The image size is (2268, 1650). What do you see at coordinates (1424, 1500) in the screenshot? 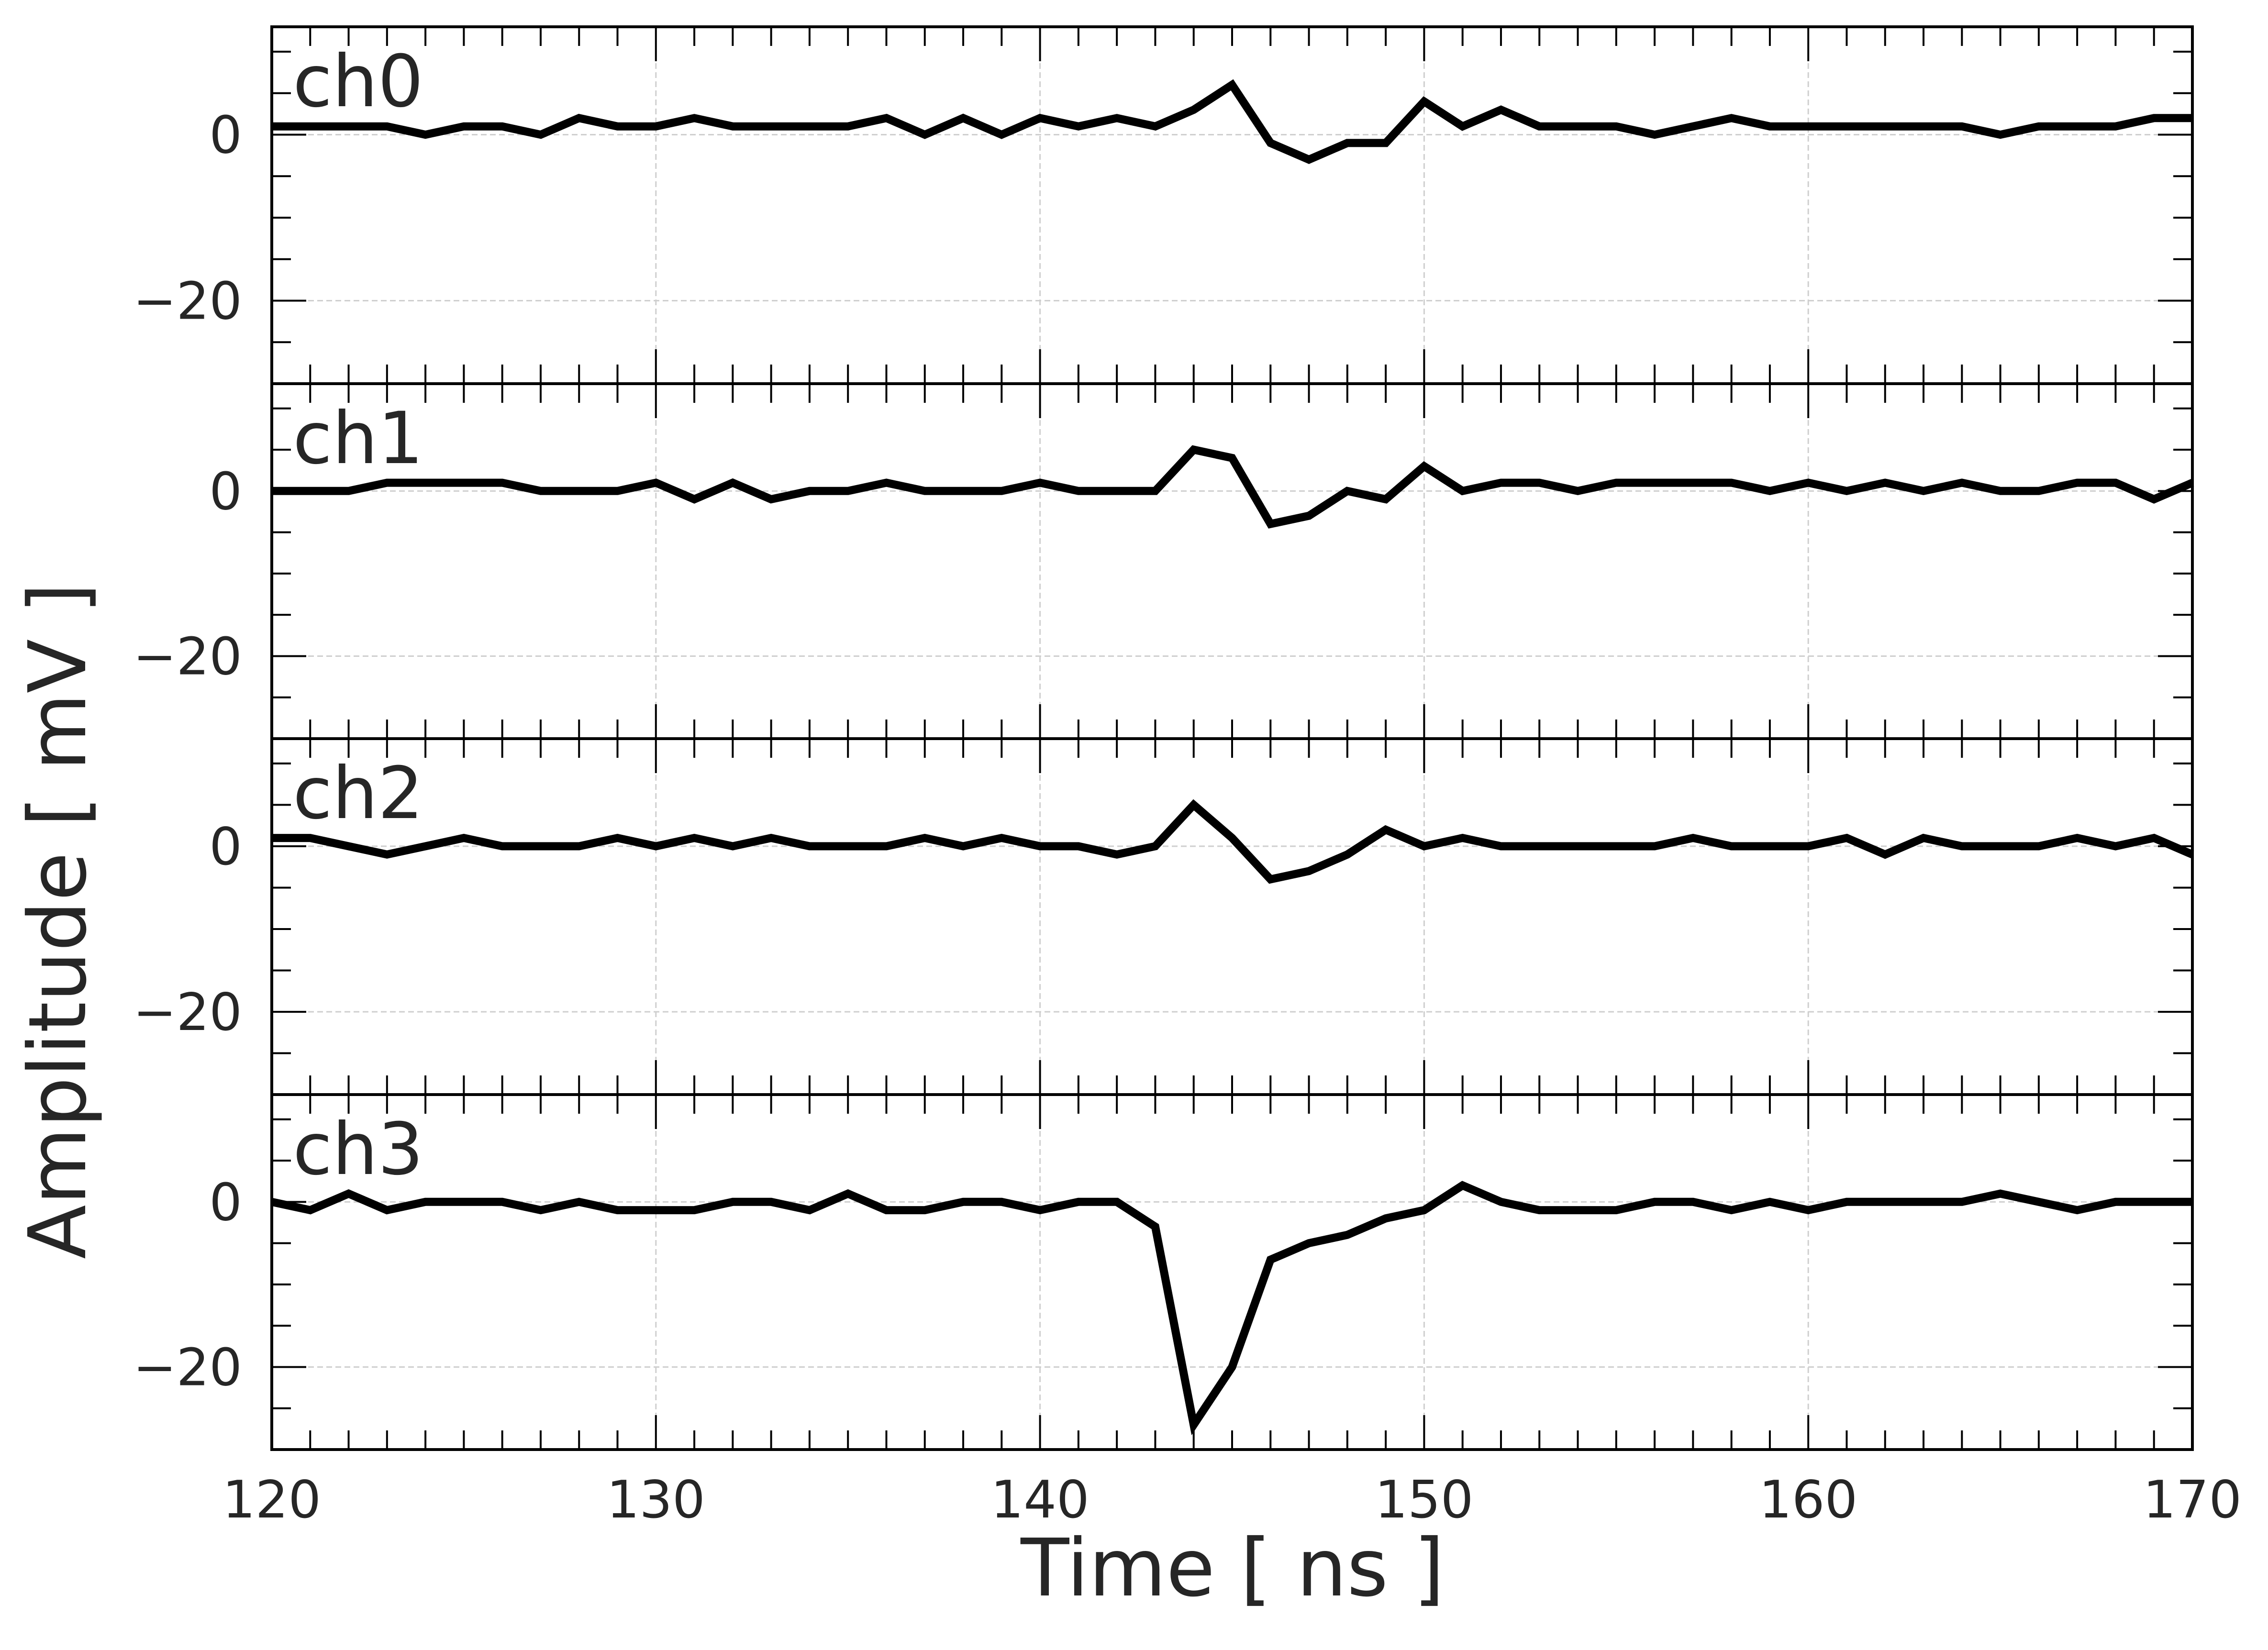
I see `x-tick-label: 150` at bounding box center [1424, 1500].